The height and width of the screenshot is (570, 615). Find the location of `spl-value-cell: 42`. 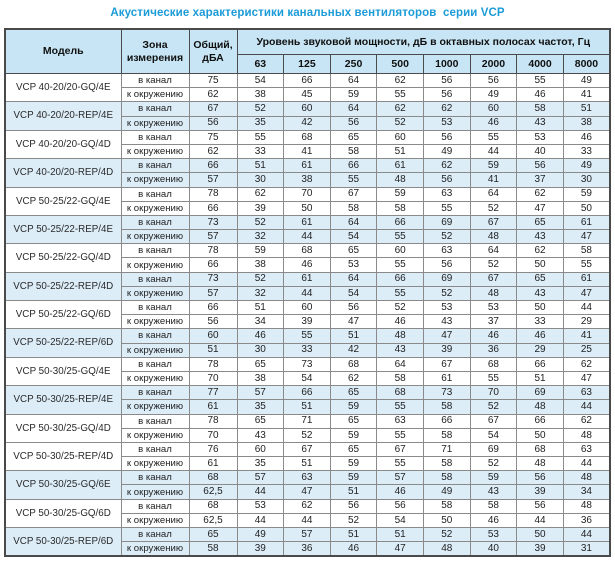

spl-value-cell: 42 is located at coordinates (307, 123).